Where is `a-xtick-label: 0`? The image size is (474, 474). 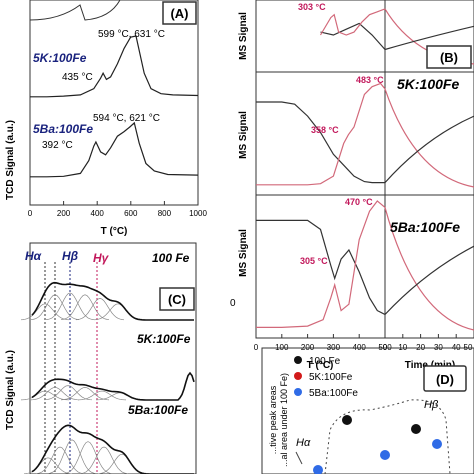 a-xtick-label: 0 is located at coordinates (30, 213).